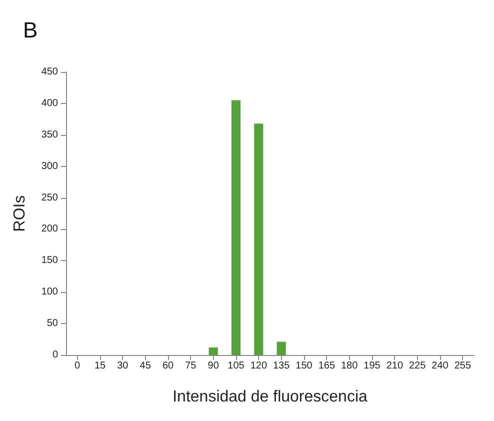 Image resolution: width=494 pixels, height=421 pixels. What do you see at coordinates (49, 292) in the screenshot?
I see `y-tick-label: 100` at bounding box center [49, 292].